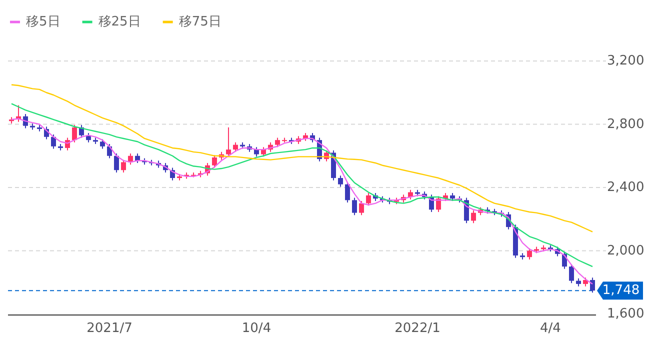 The image size is (663, 350). I want to click on x-tick-label: 4/4, so click(550, 328).